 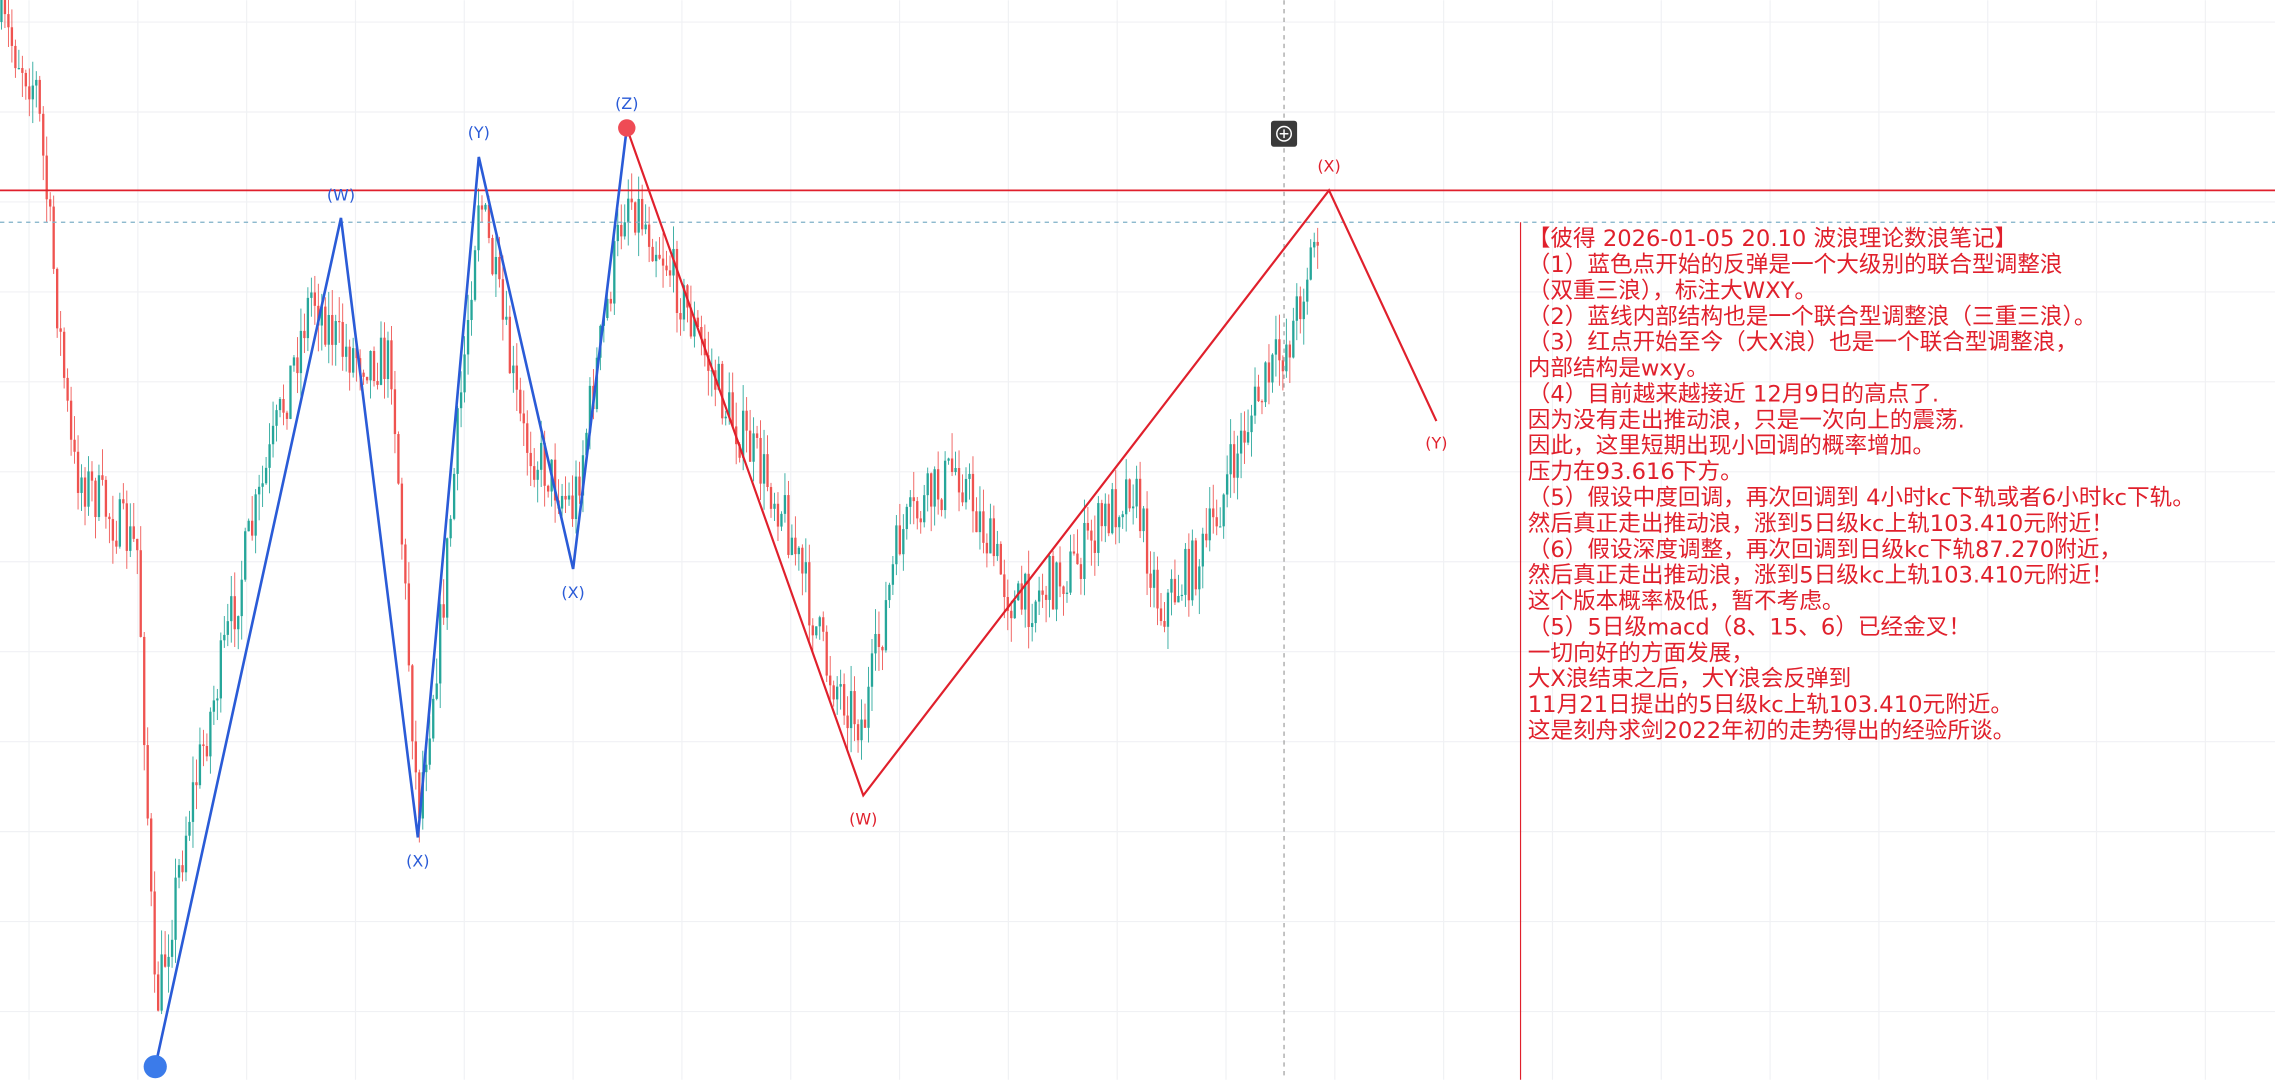 What do you see at coordinates (1672, 291) in the screenshot?
I see `note-line: （双重三浪），标注大WXY。` at bounding box center [1672, 291].